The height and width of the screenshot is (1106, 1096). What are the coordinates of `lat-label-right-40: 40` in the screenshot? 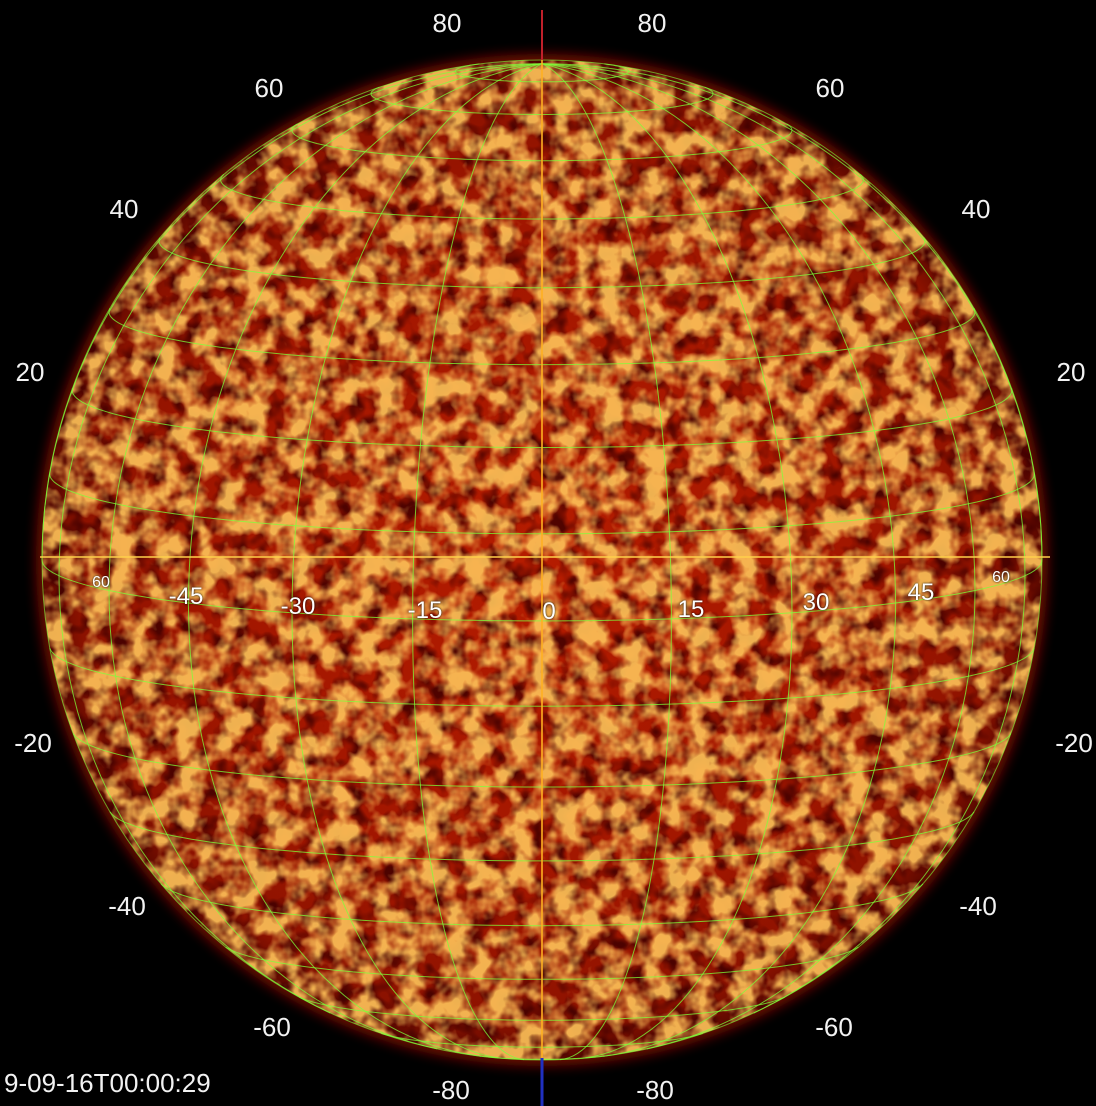 It's located at (976, 209).